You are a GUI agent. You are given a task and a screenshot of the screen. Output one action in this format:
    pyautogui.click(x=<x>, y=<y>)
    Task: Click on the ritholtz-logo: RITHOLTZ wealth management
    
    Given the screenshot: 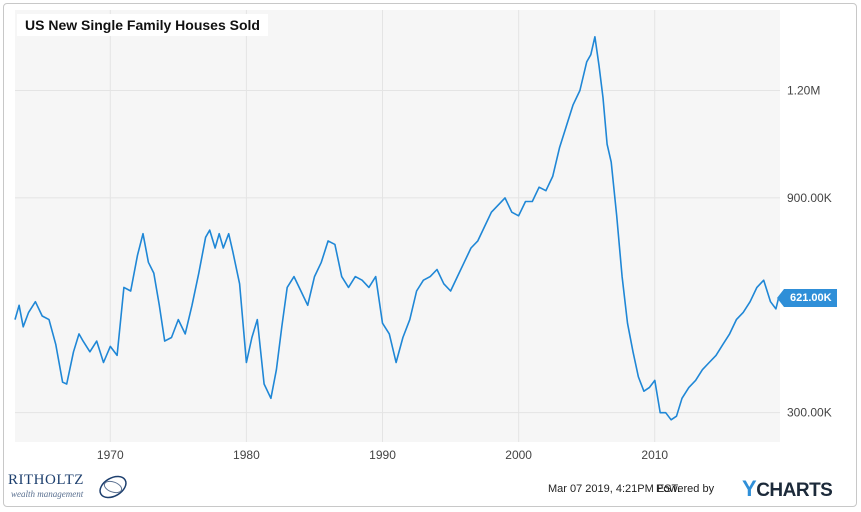 What is the action you would take?
    pyautogui.click(x=73, y=487)
    